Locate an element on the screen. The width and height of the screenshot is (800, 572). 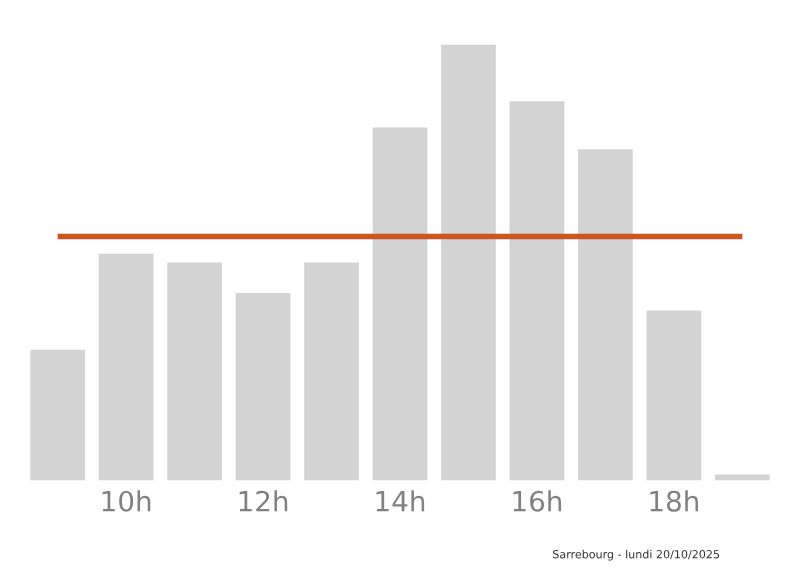
x-tick-label: 16h is located at coordinates (537, 501).